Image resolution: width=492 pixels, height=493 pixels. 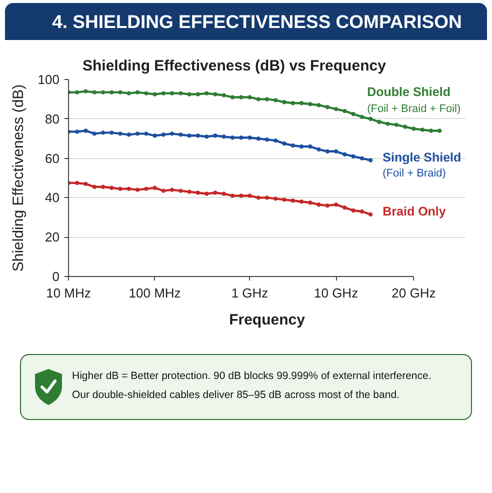 What do you see at coordinates (336, 293) in the screenshot?
I see `x-tick-label: 10 GHz` at bounding box center [336, 293].